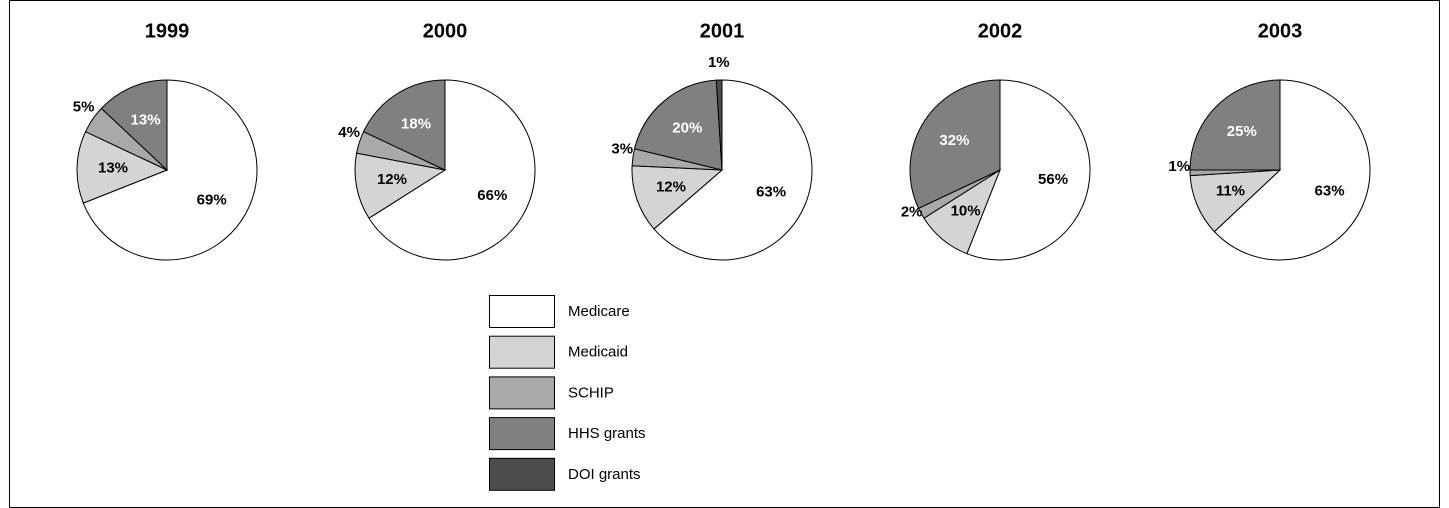 The height and width of the screenshot is (508, 1449). Describe the element at coordinates (598, 352) in the screenshot. I see `legend-label: Medicaid` at that location.